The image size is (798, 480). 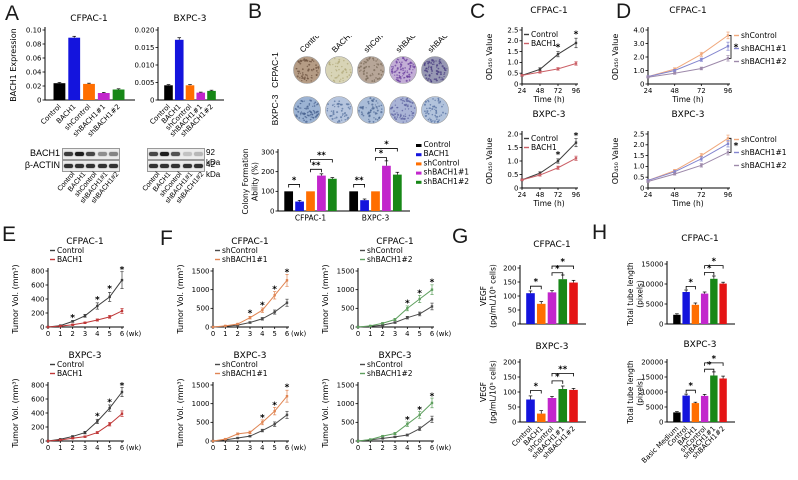 What do you see at coordinates (267, 192) in the screenshot?
I see `svg-text: 100` at bounding box center [267, 192].